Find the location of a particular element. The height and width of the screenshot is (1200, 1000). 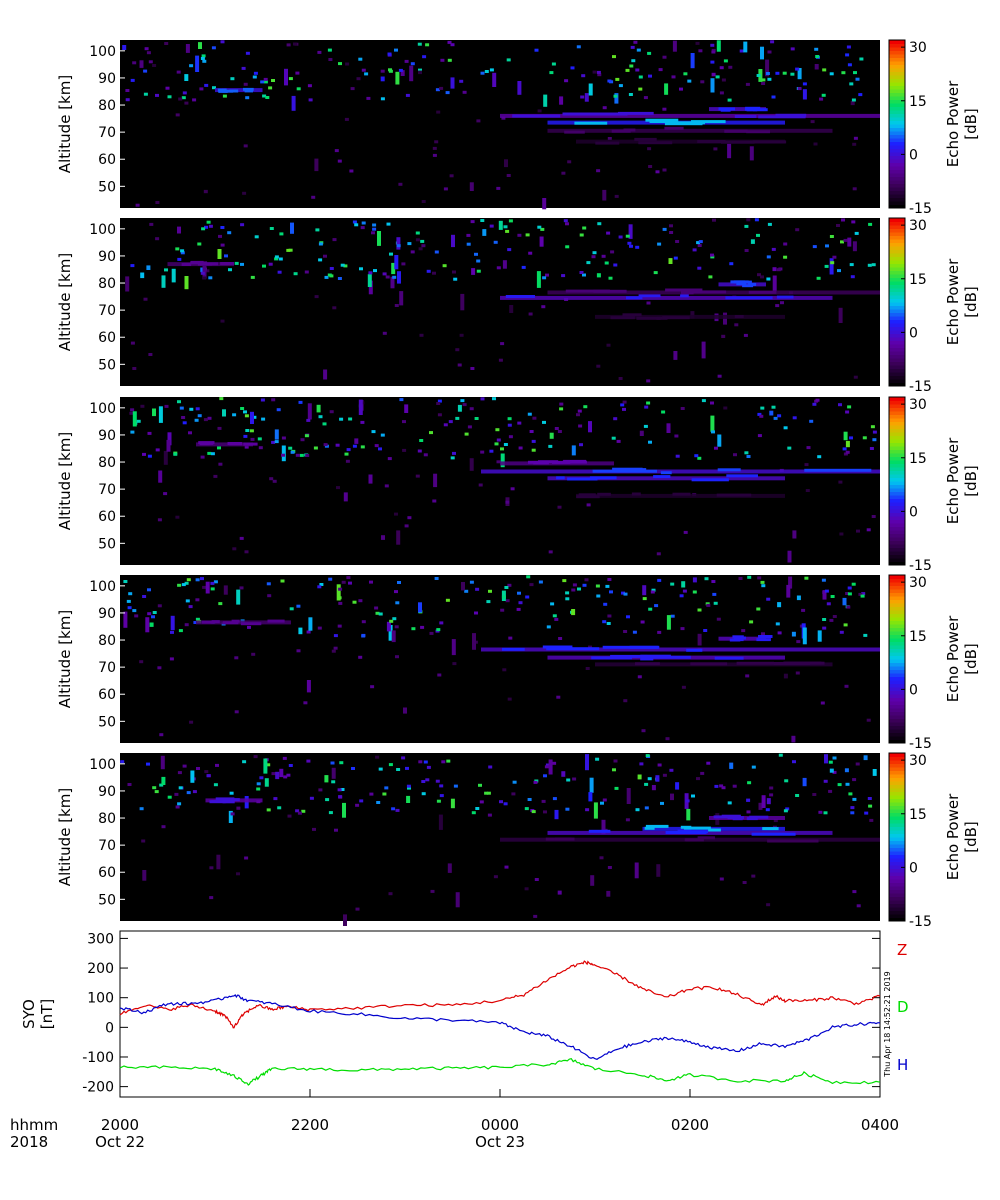

y-tick-label: 80 is located at coordinates (107, 106).